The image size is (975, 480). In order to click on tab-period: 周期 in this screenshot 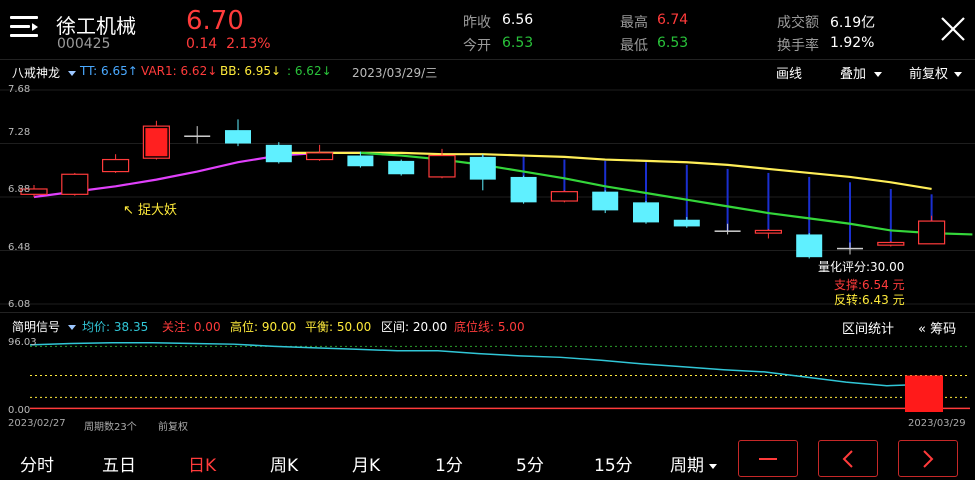, I will do `click(694, 463)`.